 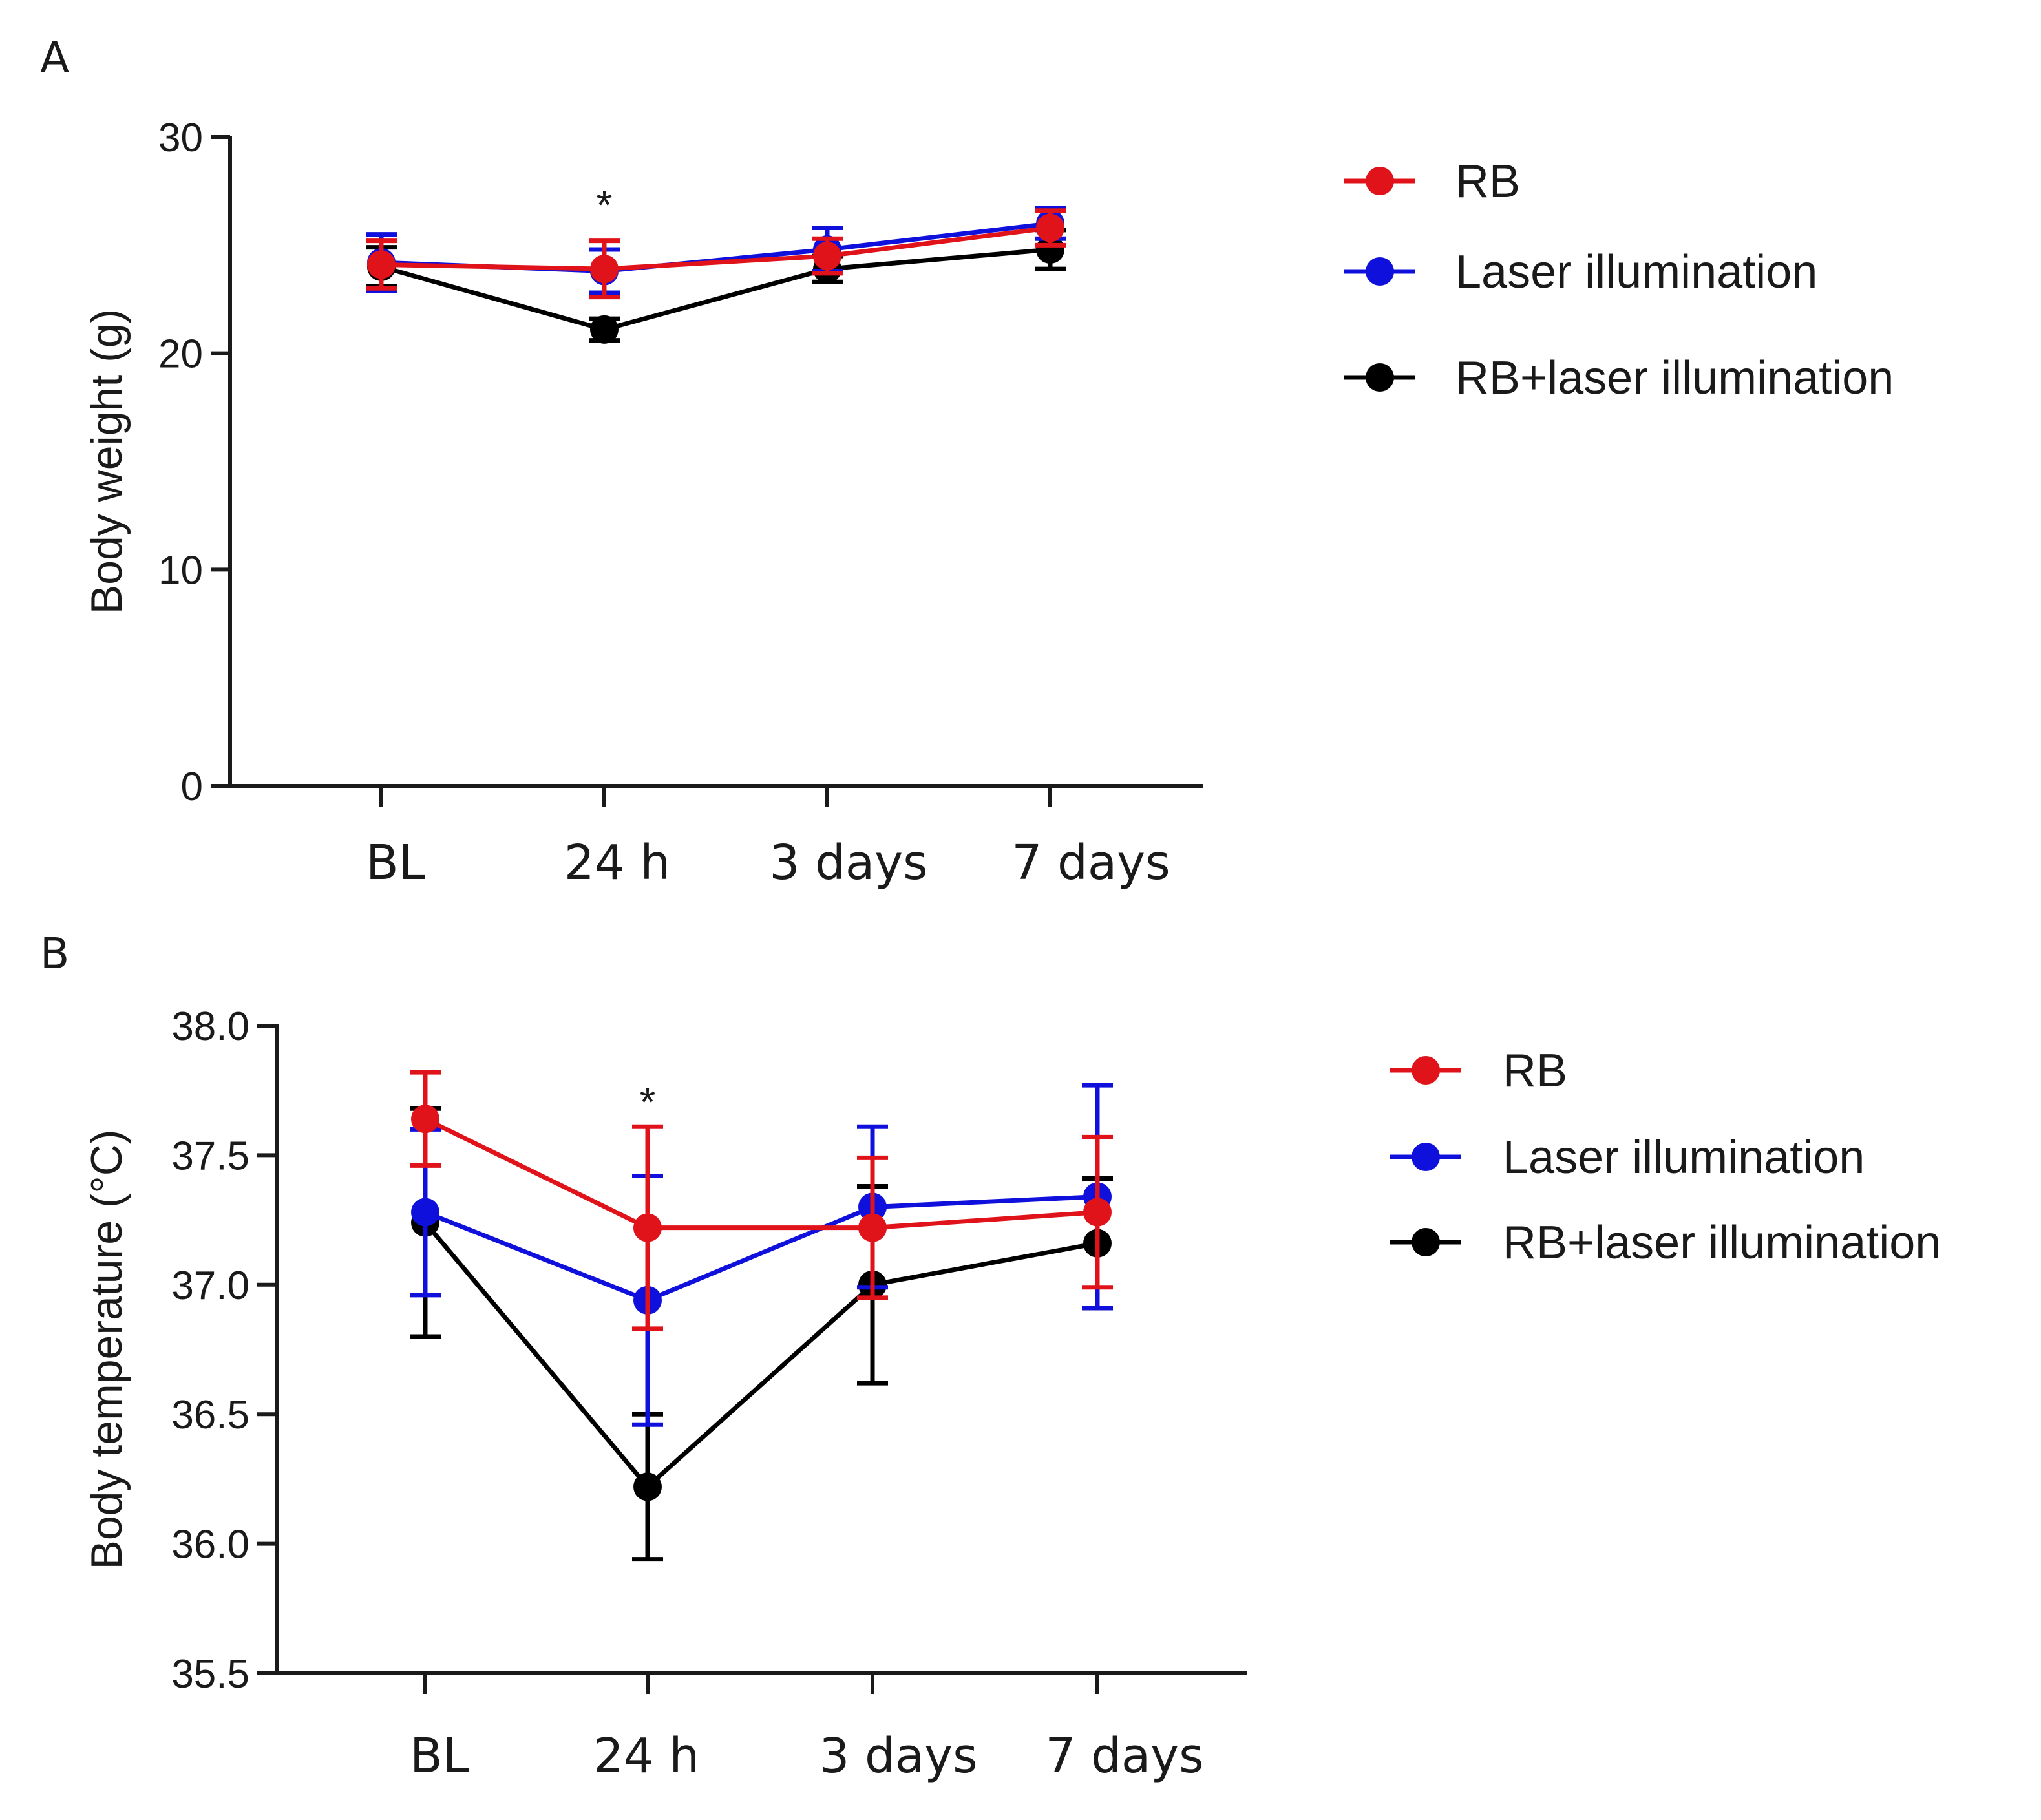 I want to click on panel-a-label: A, so click(x=54, y=58).